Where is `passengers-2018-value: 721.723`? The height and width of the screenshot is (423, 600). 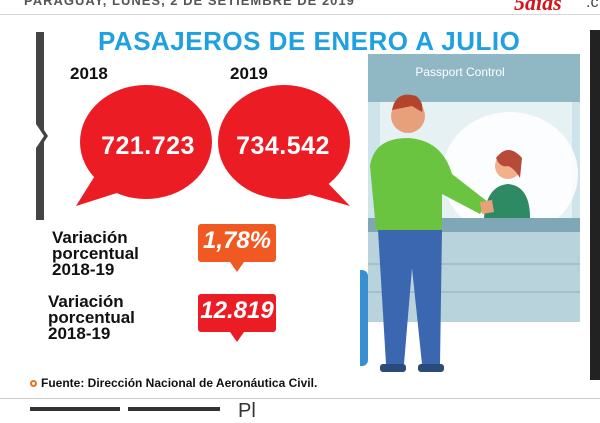
passengers-2018-value: 721.723 is located at coordinates (148, 145).